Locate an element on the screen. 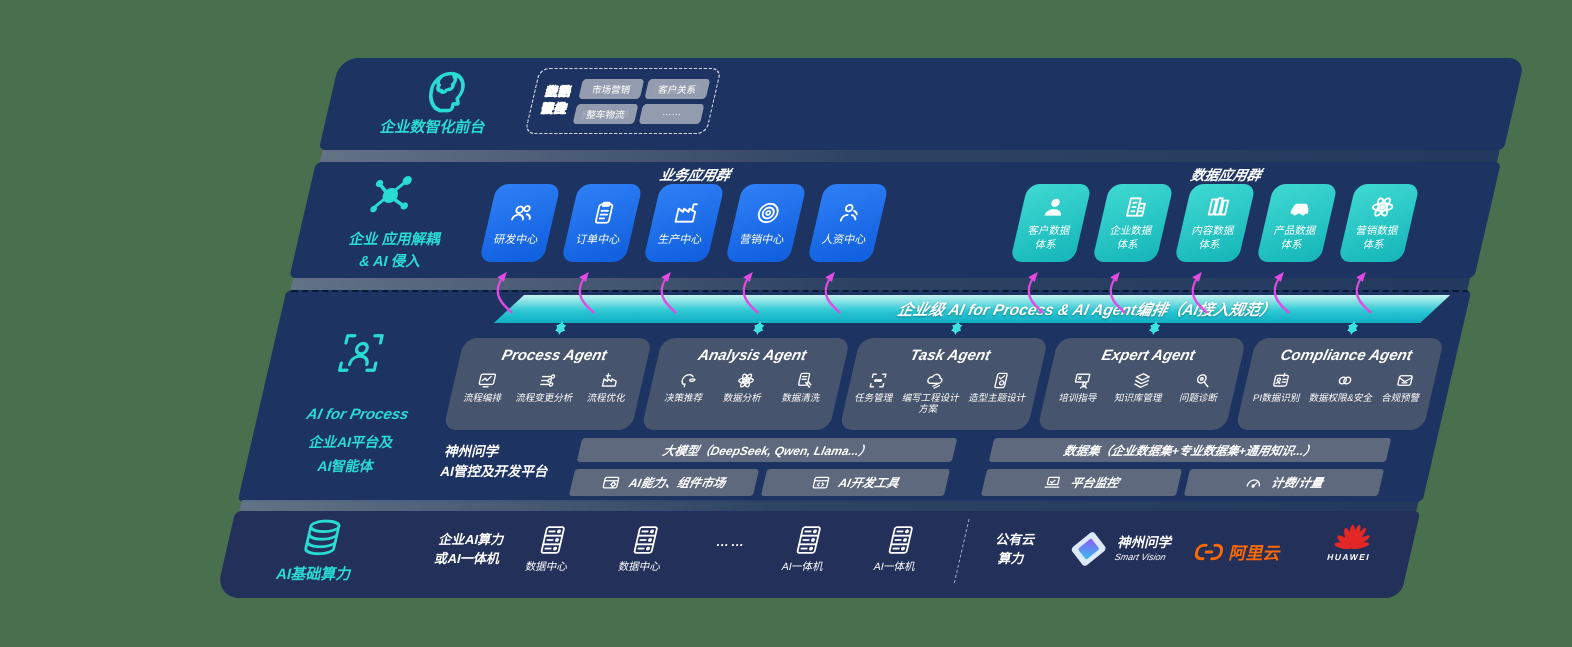 This screenshot has height=647, width=1572. agent-title: Task Agent is located at coordinates (950, 355).